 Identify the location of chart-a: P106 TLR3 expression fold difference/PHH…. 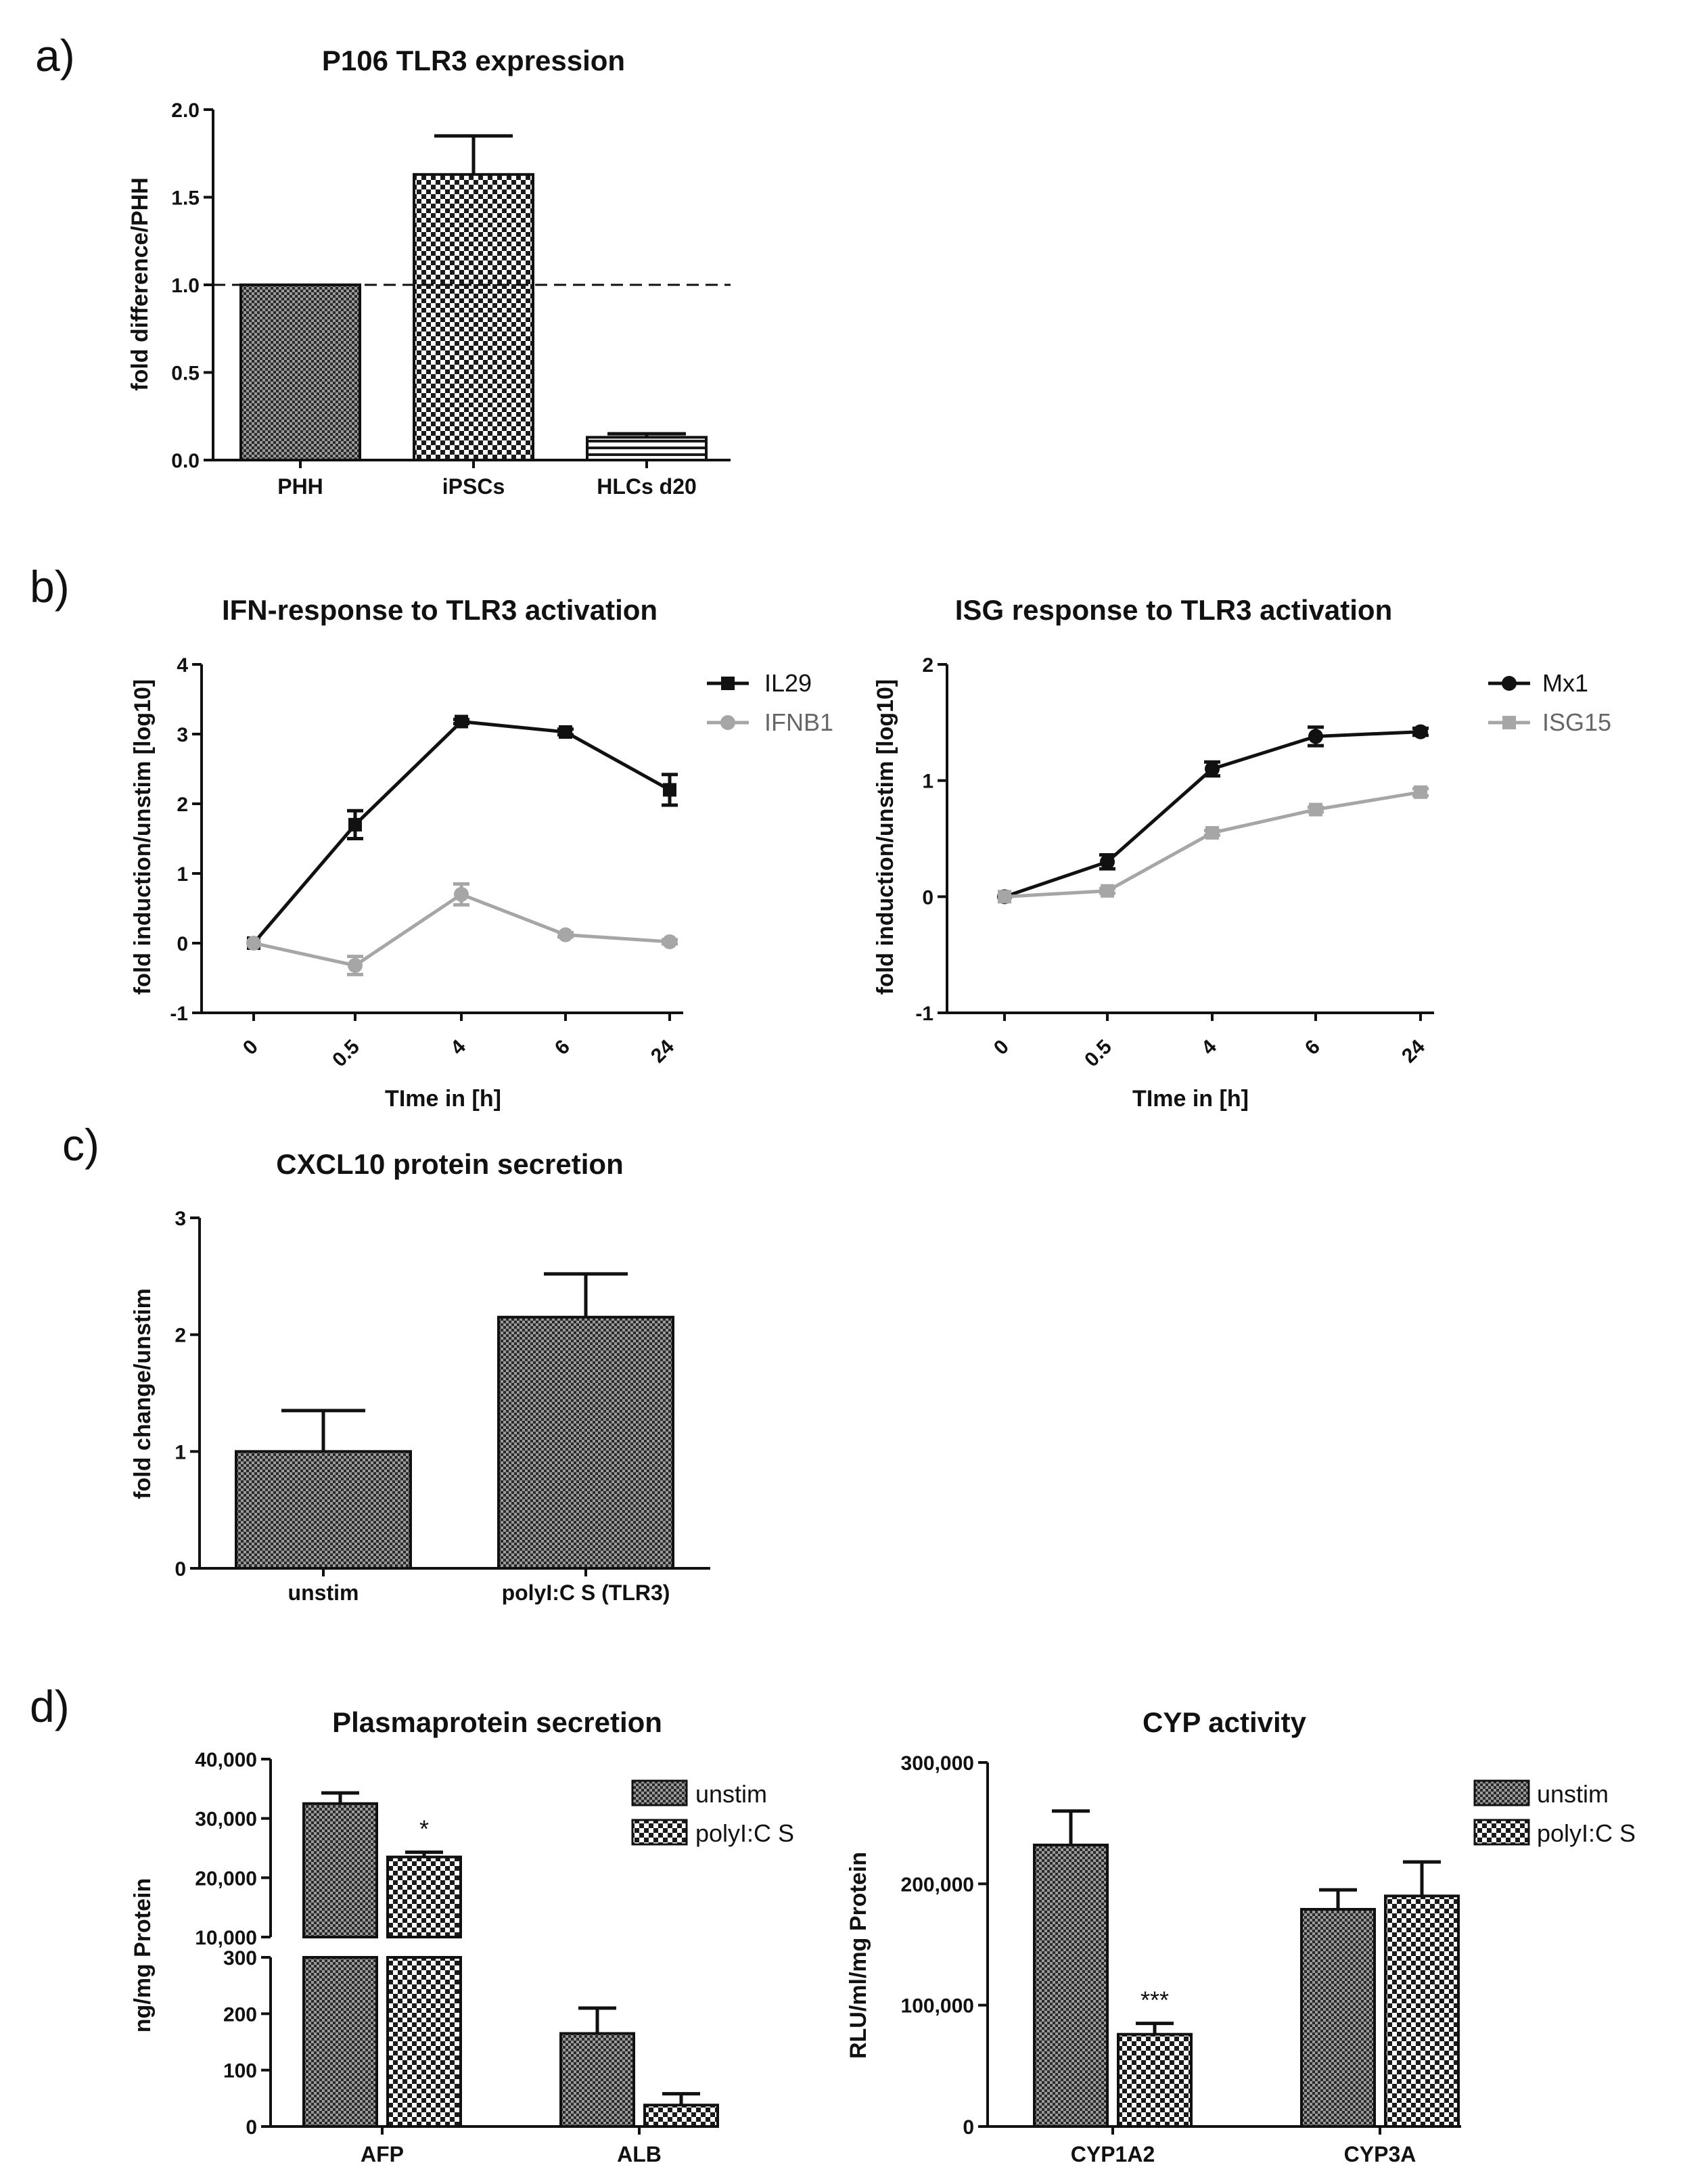
(429, 272).